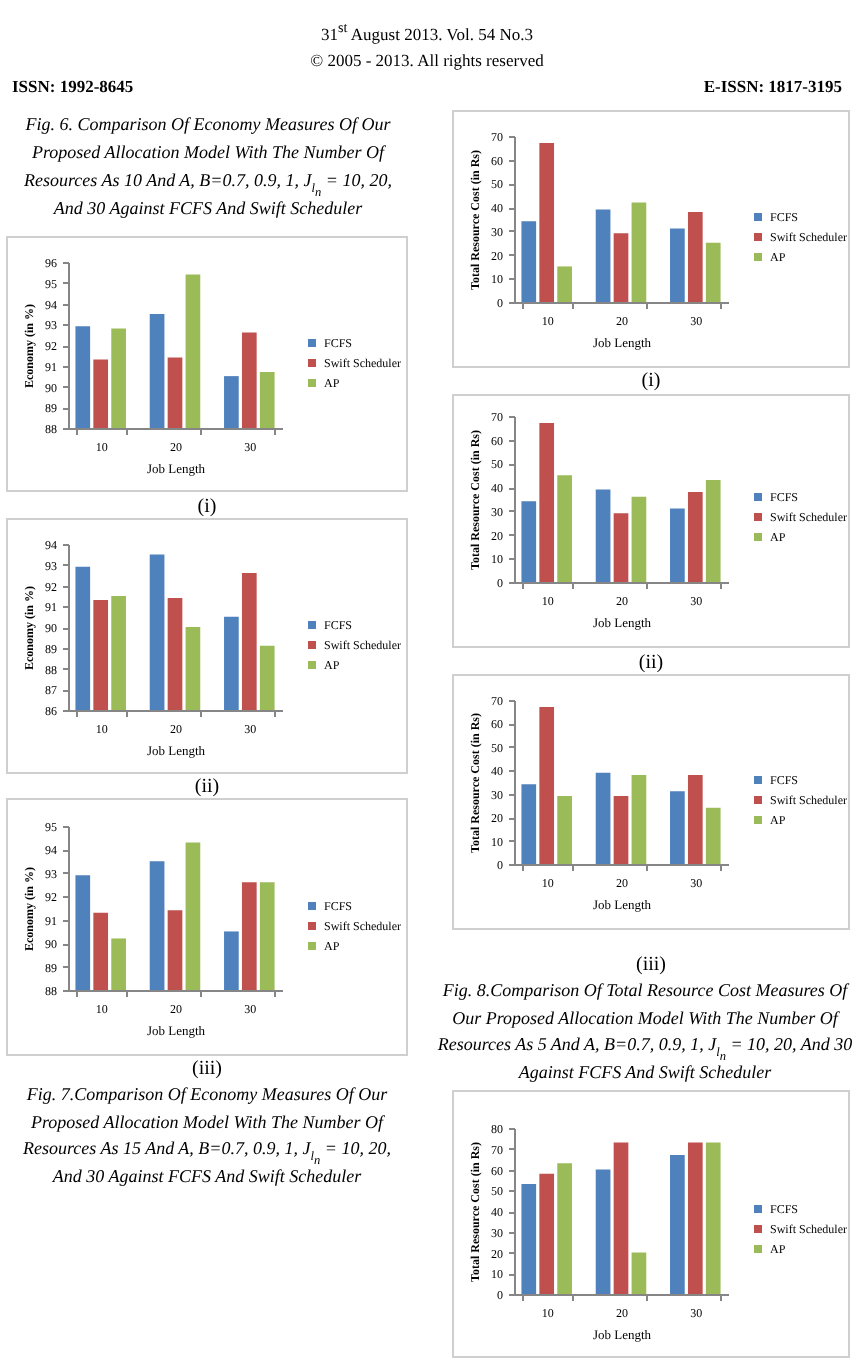 The width and height of the screenshot is (854, 1364). Describe the element at coordinates (427, 60) in the screenshot. I see `text: © 2005 - 2013. All rights reserved` at that location.